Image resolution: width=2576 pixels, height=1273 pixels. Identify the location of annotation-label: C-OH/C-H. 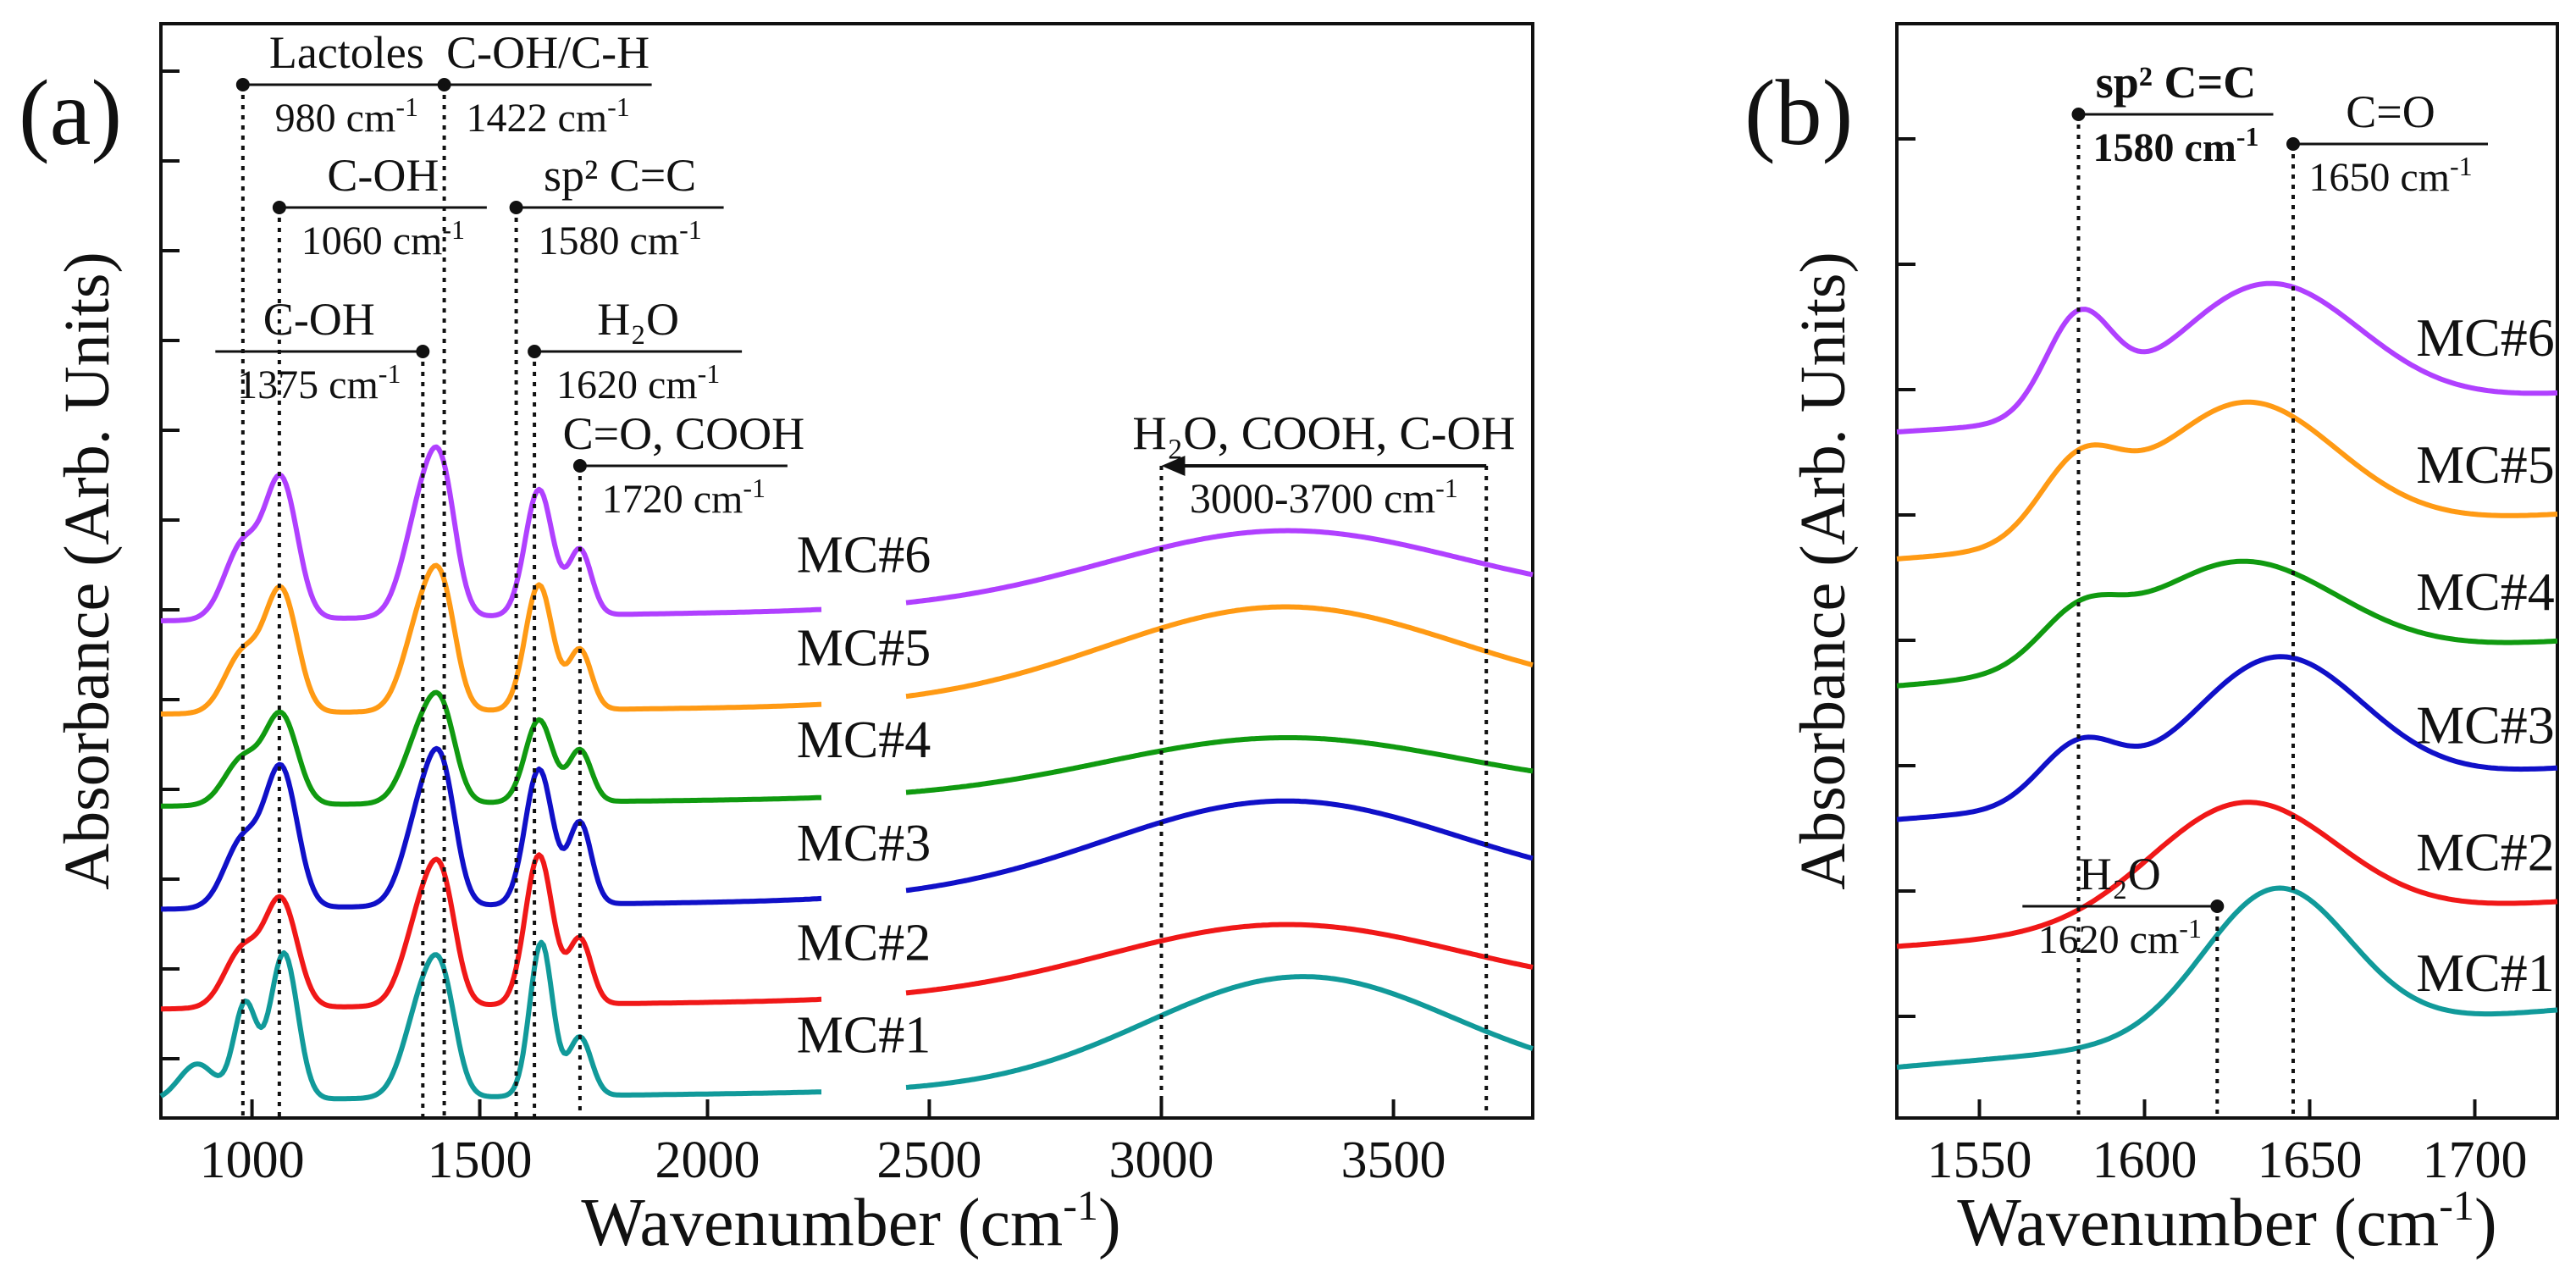
(548, 52).